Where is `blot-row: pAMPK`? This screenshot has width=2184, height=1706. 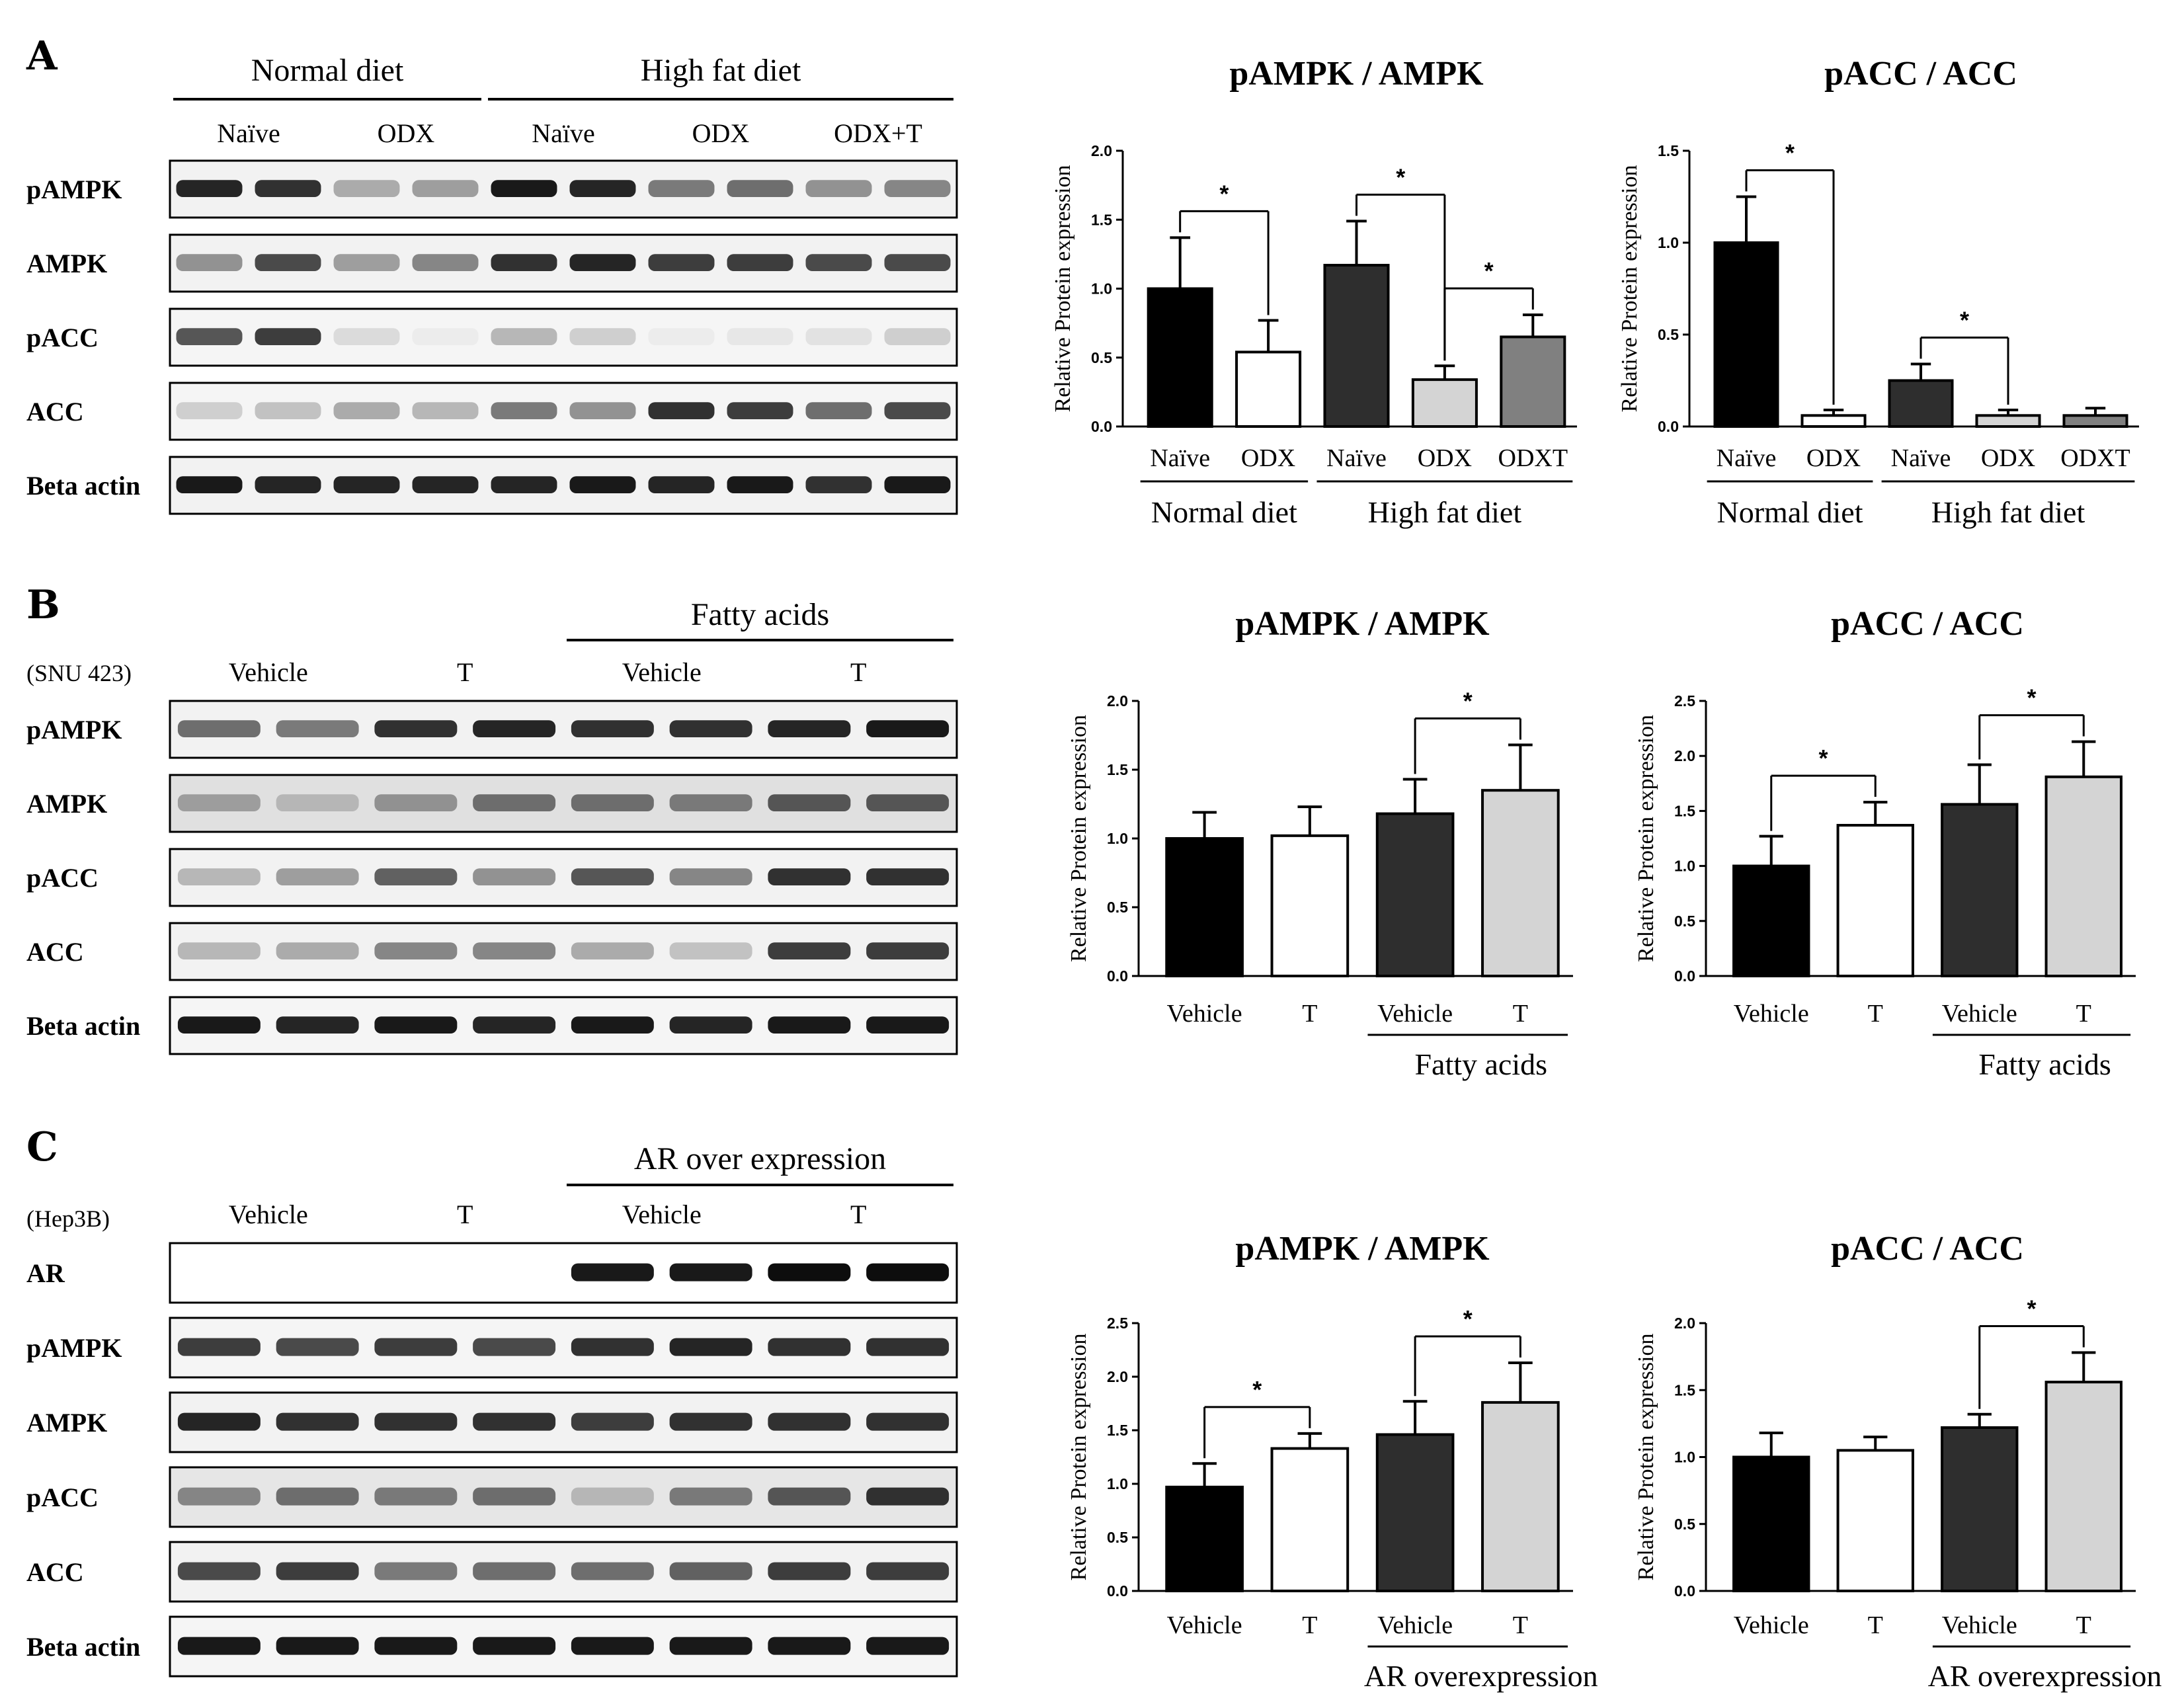
blot-row: pAMPK is located at coordinates (492, 1348).